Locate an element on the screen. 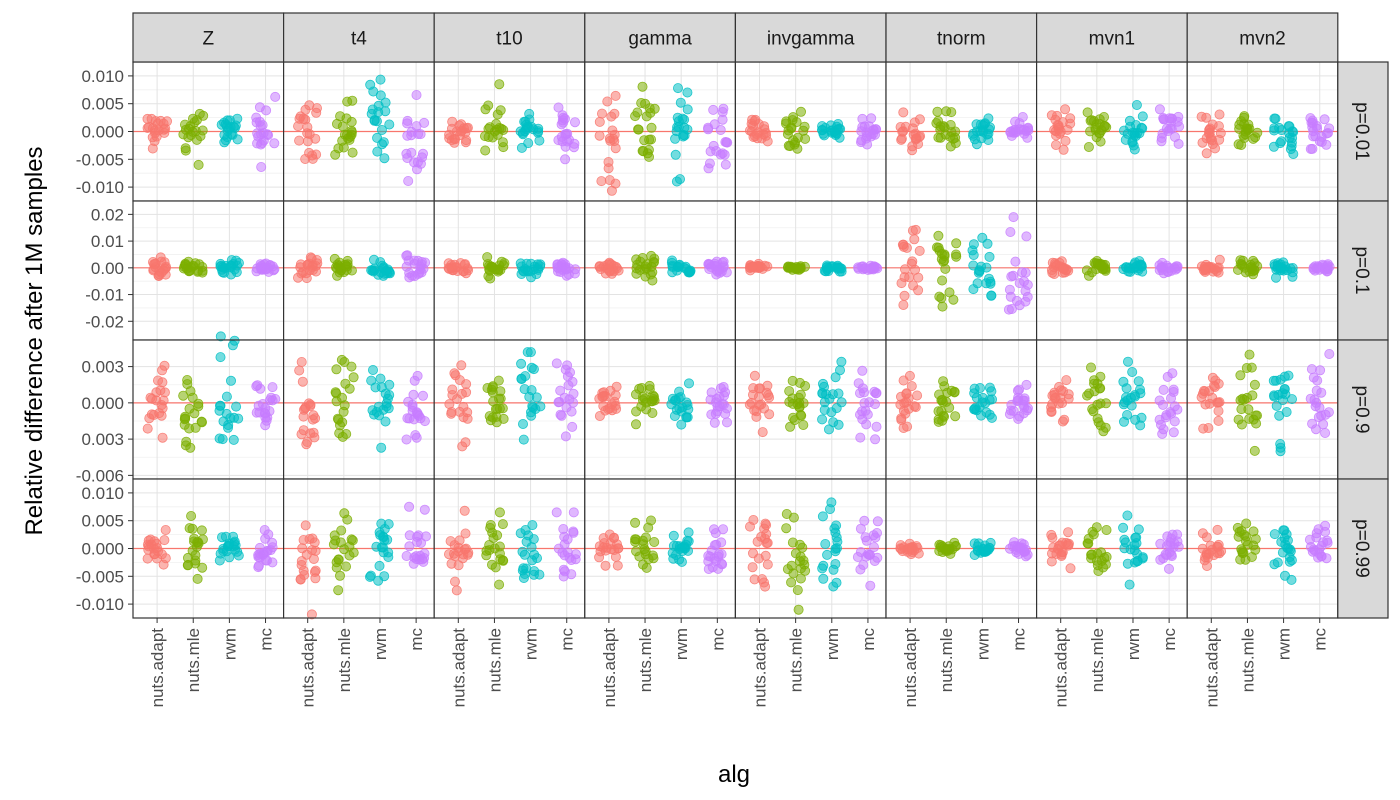  panel-mvn2-p=0.01 is located at coordinates (1262, 131).